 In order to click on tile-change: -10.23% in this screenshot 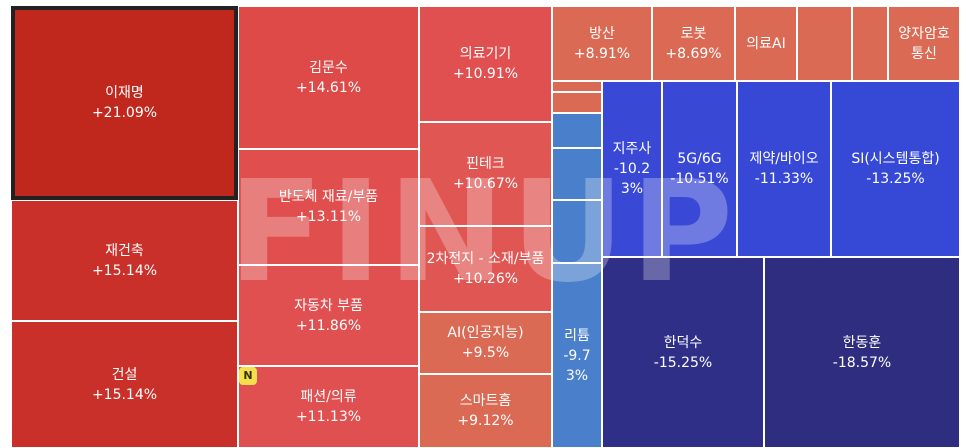, I will do `click(632, 179)`.